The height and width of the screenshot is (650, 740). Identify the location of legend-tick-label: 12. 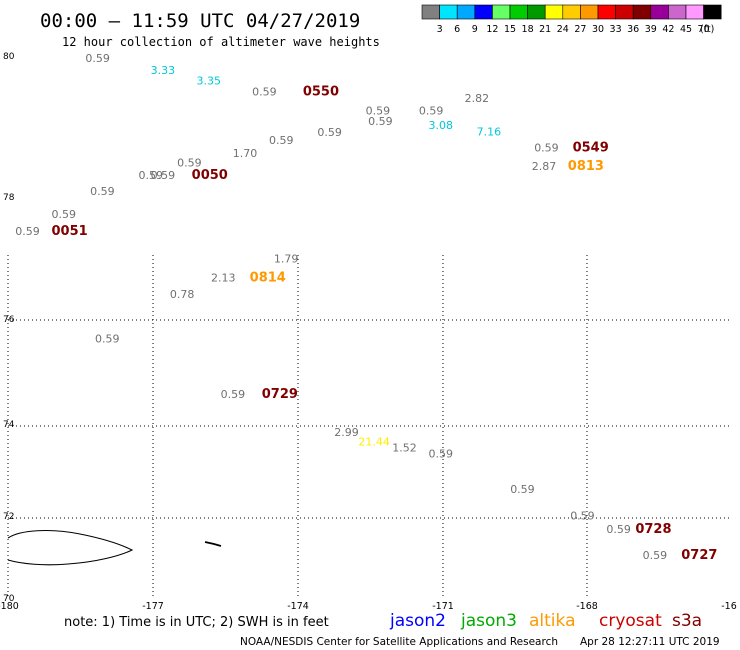
(492, 29).